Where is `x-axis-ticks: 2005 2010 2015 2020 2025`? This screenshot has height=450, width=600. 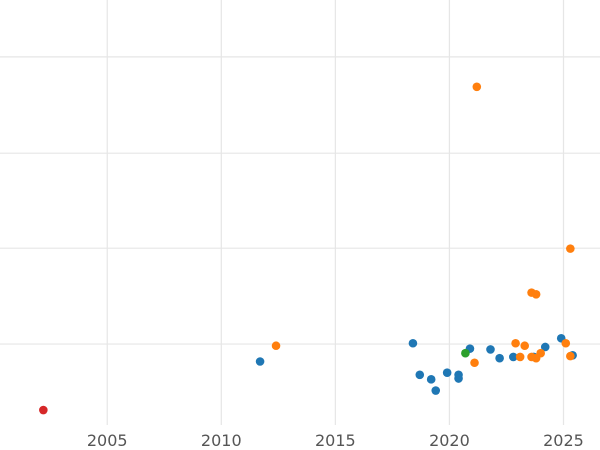
x-axis-ticks: 2005 2010 2015 2020 2025 is located at coordinates (335, 440).